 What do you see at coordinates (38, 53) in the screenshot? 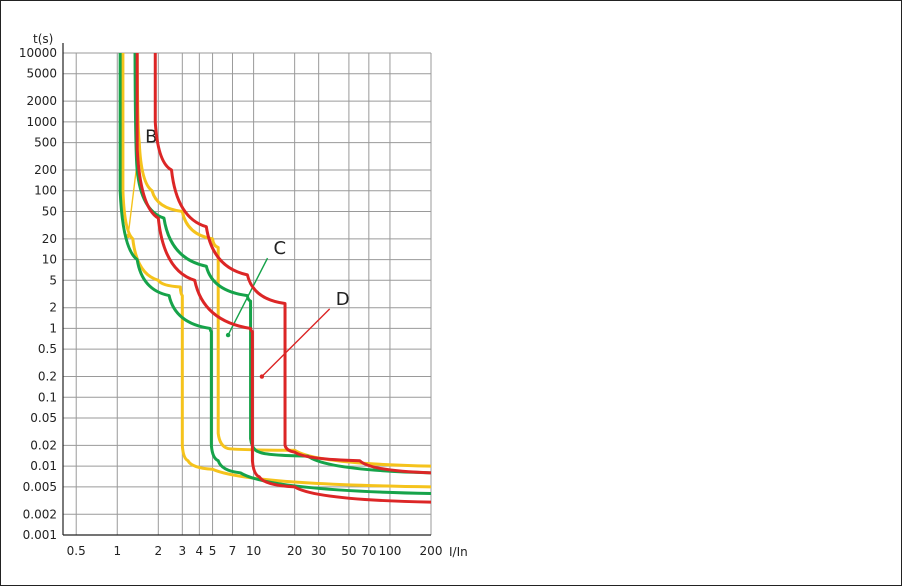
I see `y-tick-label: 10000` at bounding box center [38, 53].